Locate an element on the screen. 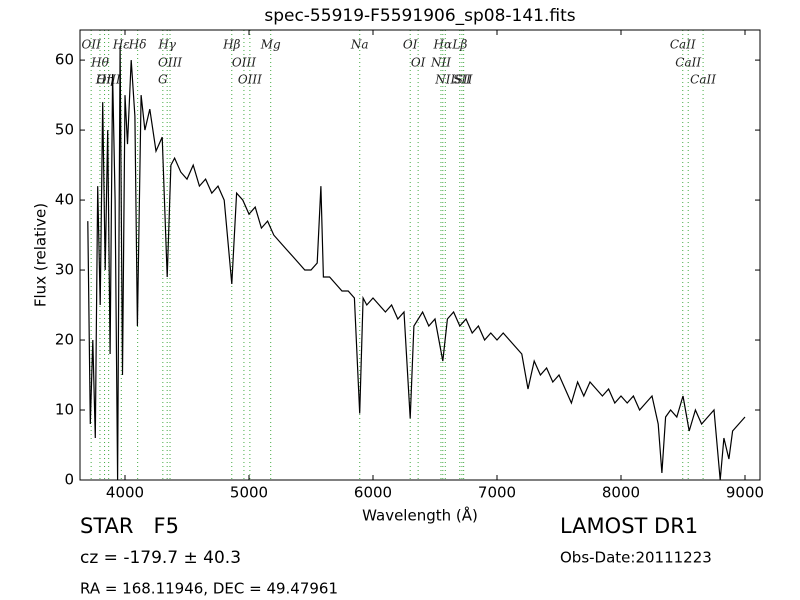 The height and width of the screenshot is (600, 800). chart-title: spec-55919-F5591906_sp08-141.fits is located at coordinates (419, 16).